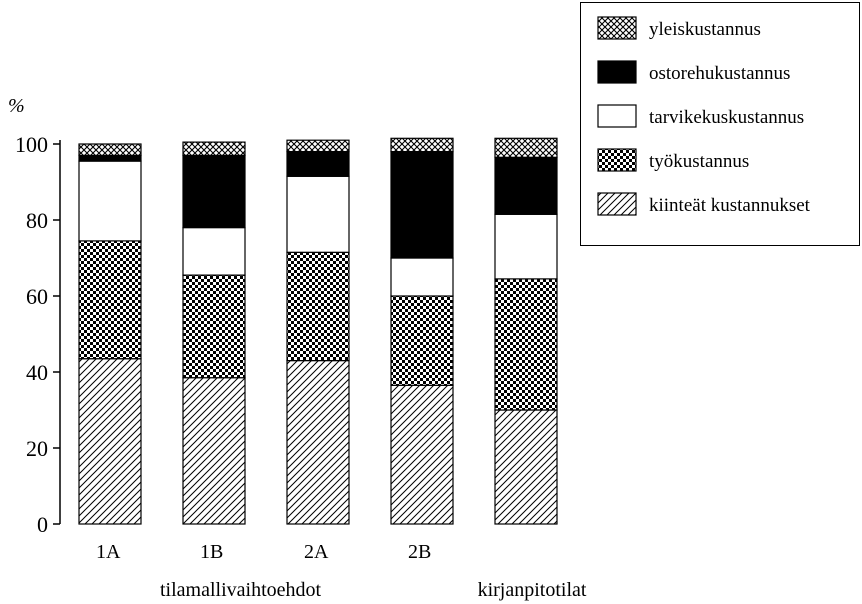  I want to click on x-category-label: 2B, so click(419, 552).